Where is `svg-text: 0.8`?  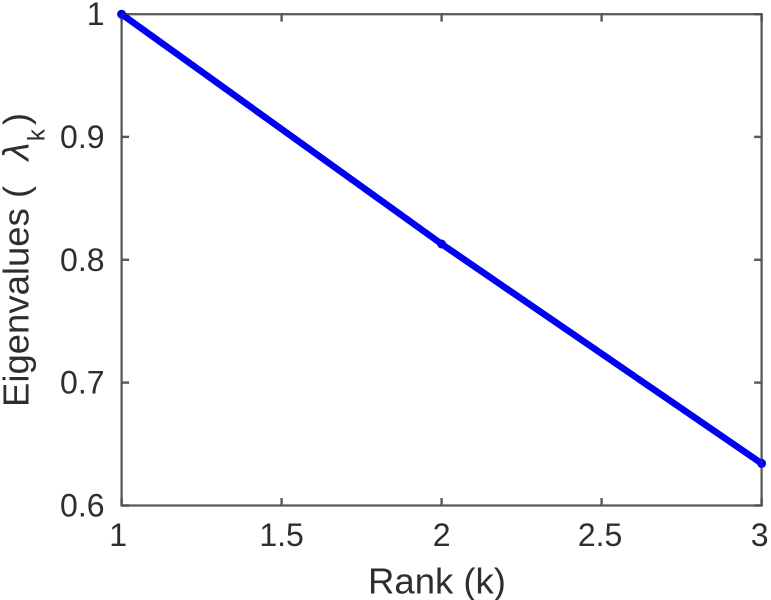
svg-text: 0.8 is located at coordinates (82, 260).